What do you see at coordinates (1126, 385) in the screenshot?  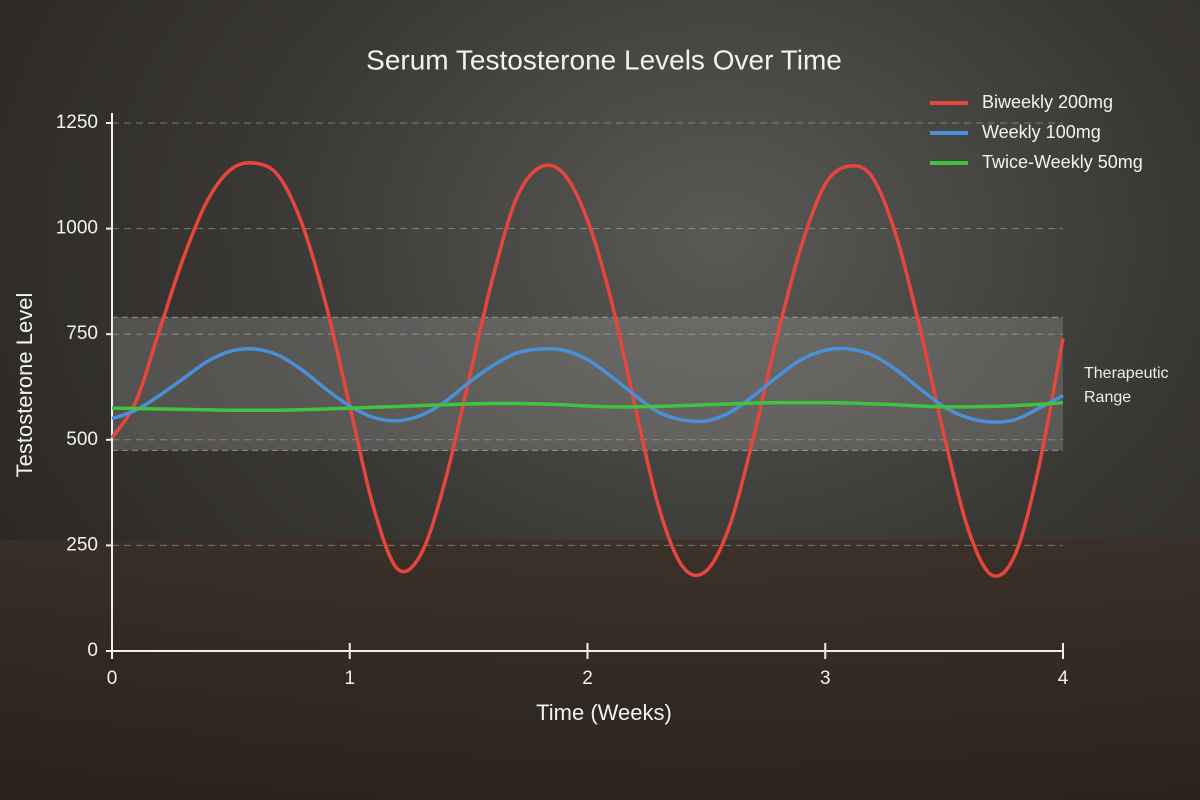 I see `band-label: Therapeutic Range` at bounding box center [1126, 385].